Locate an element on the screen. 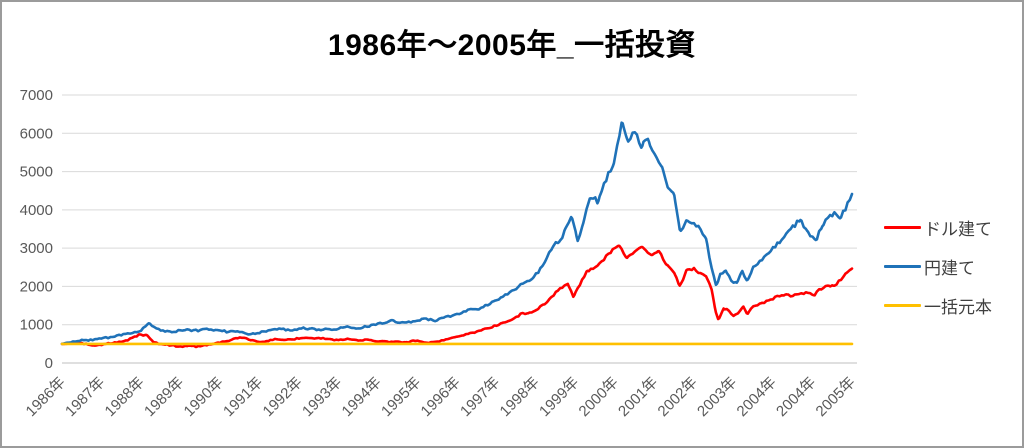  x-tick-label: 1988年 is located at coordinates (125, 397).